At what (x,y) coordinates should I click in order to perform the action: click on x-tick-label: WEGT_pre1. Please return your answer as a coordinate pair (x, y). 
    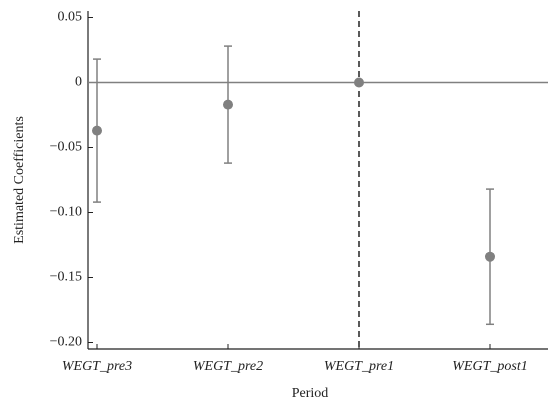
    Looking at the image, I should click on (359, 366).